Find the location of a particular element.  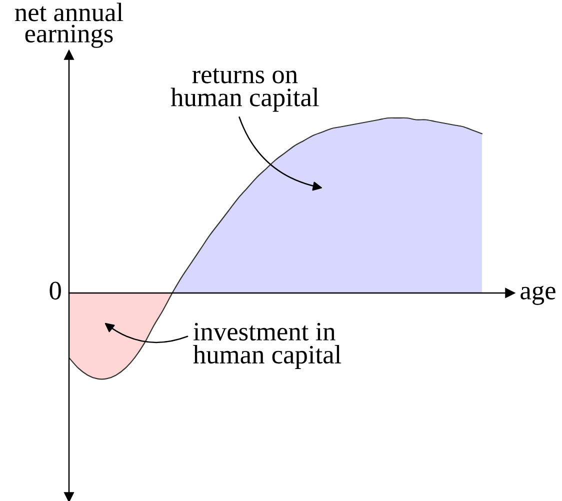

series-label: investment in human capital is located at coordinates (267, 345).